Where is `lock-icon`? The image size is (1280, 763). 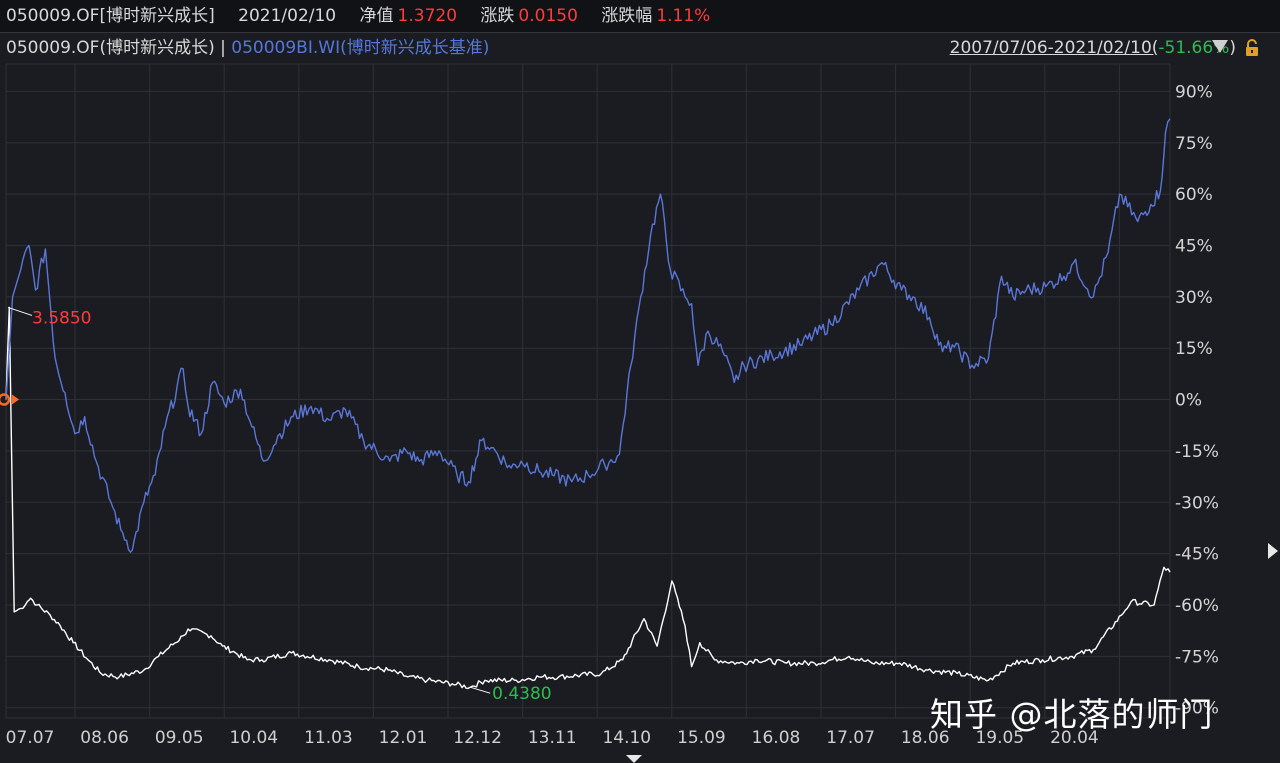
lock-icon is located at coordinates (1252, 48).